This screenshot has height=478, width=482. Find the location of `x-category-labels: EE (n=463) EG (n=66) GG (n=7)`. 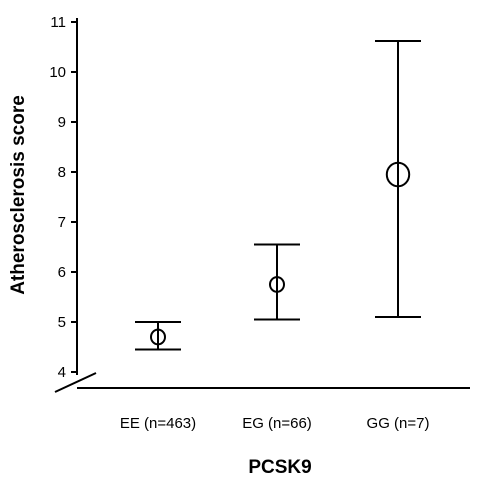

x-category-labels: EE (n=463) EG (n=66) GG (n=7) is located at coordinates (275, 423).